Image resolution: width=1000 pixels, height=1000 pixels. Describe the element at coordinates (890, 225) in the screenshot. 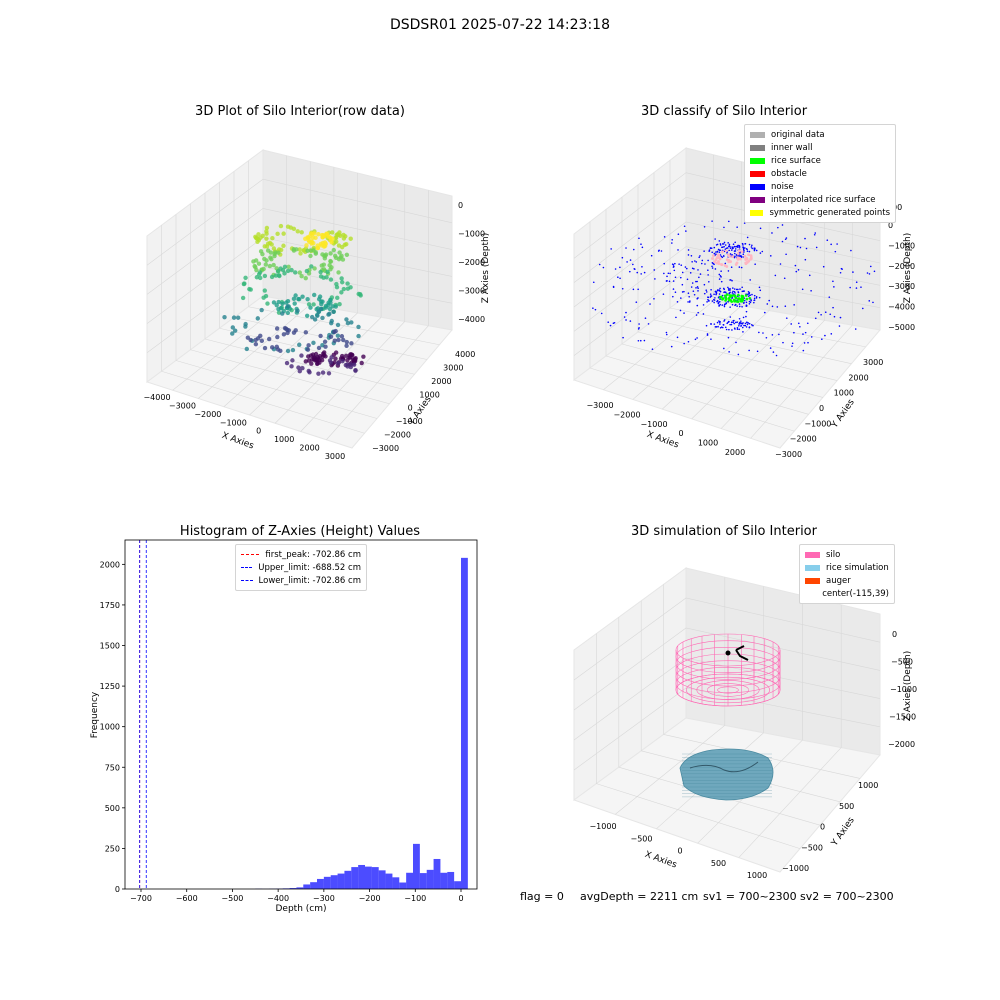

I see `z-tick-label: 0` at that location.